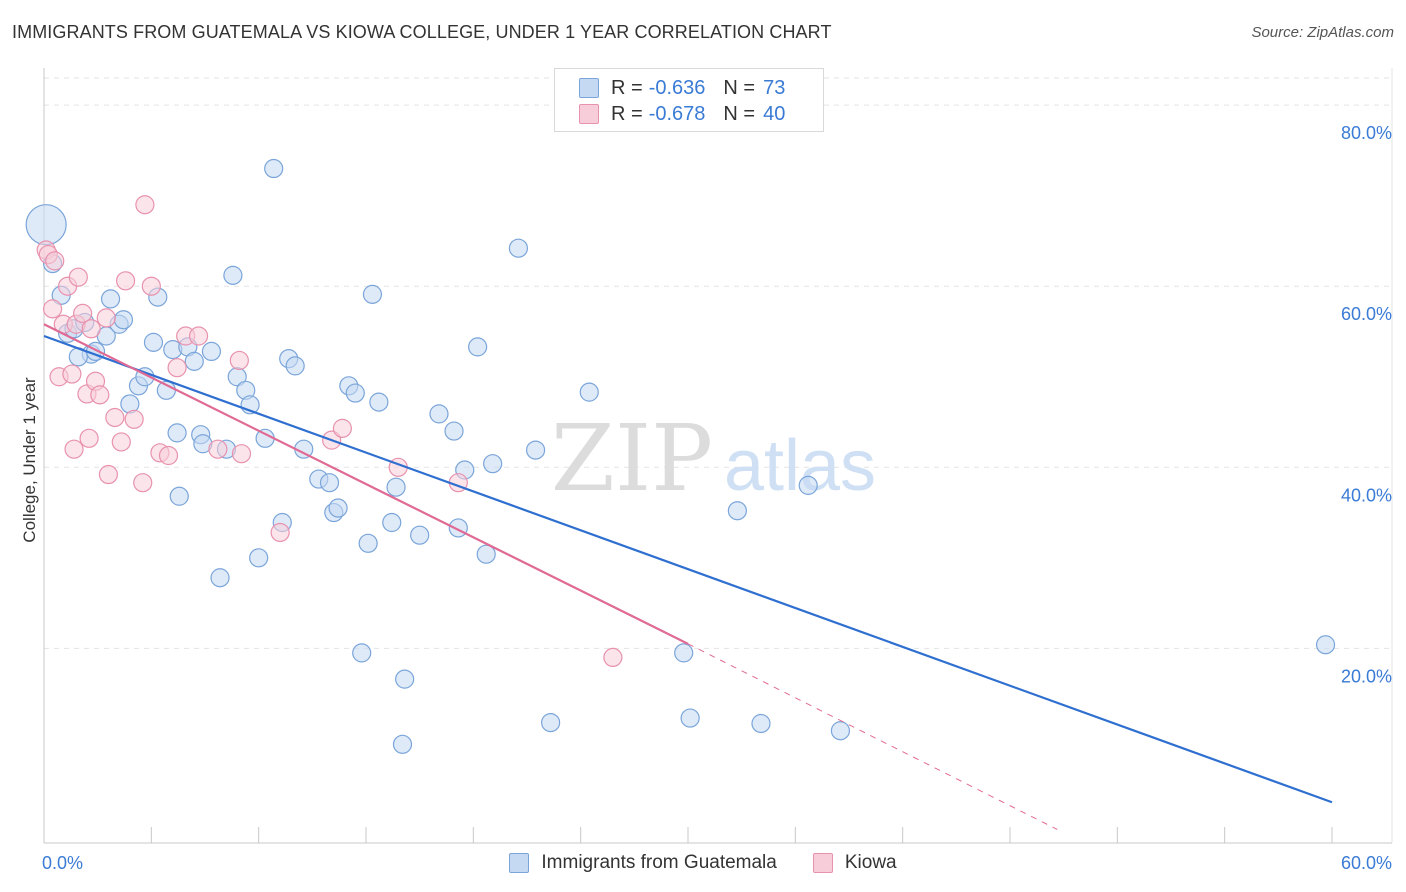  I want to click on legend-label: Immigrants from Guatemala, so click(659, 862).